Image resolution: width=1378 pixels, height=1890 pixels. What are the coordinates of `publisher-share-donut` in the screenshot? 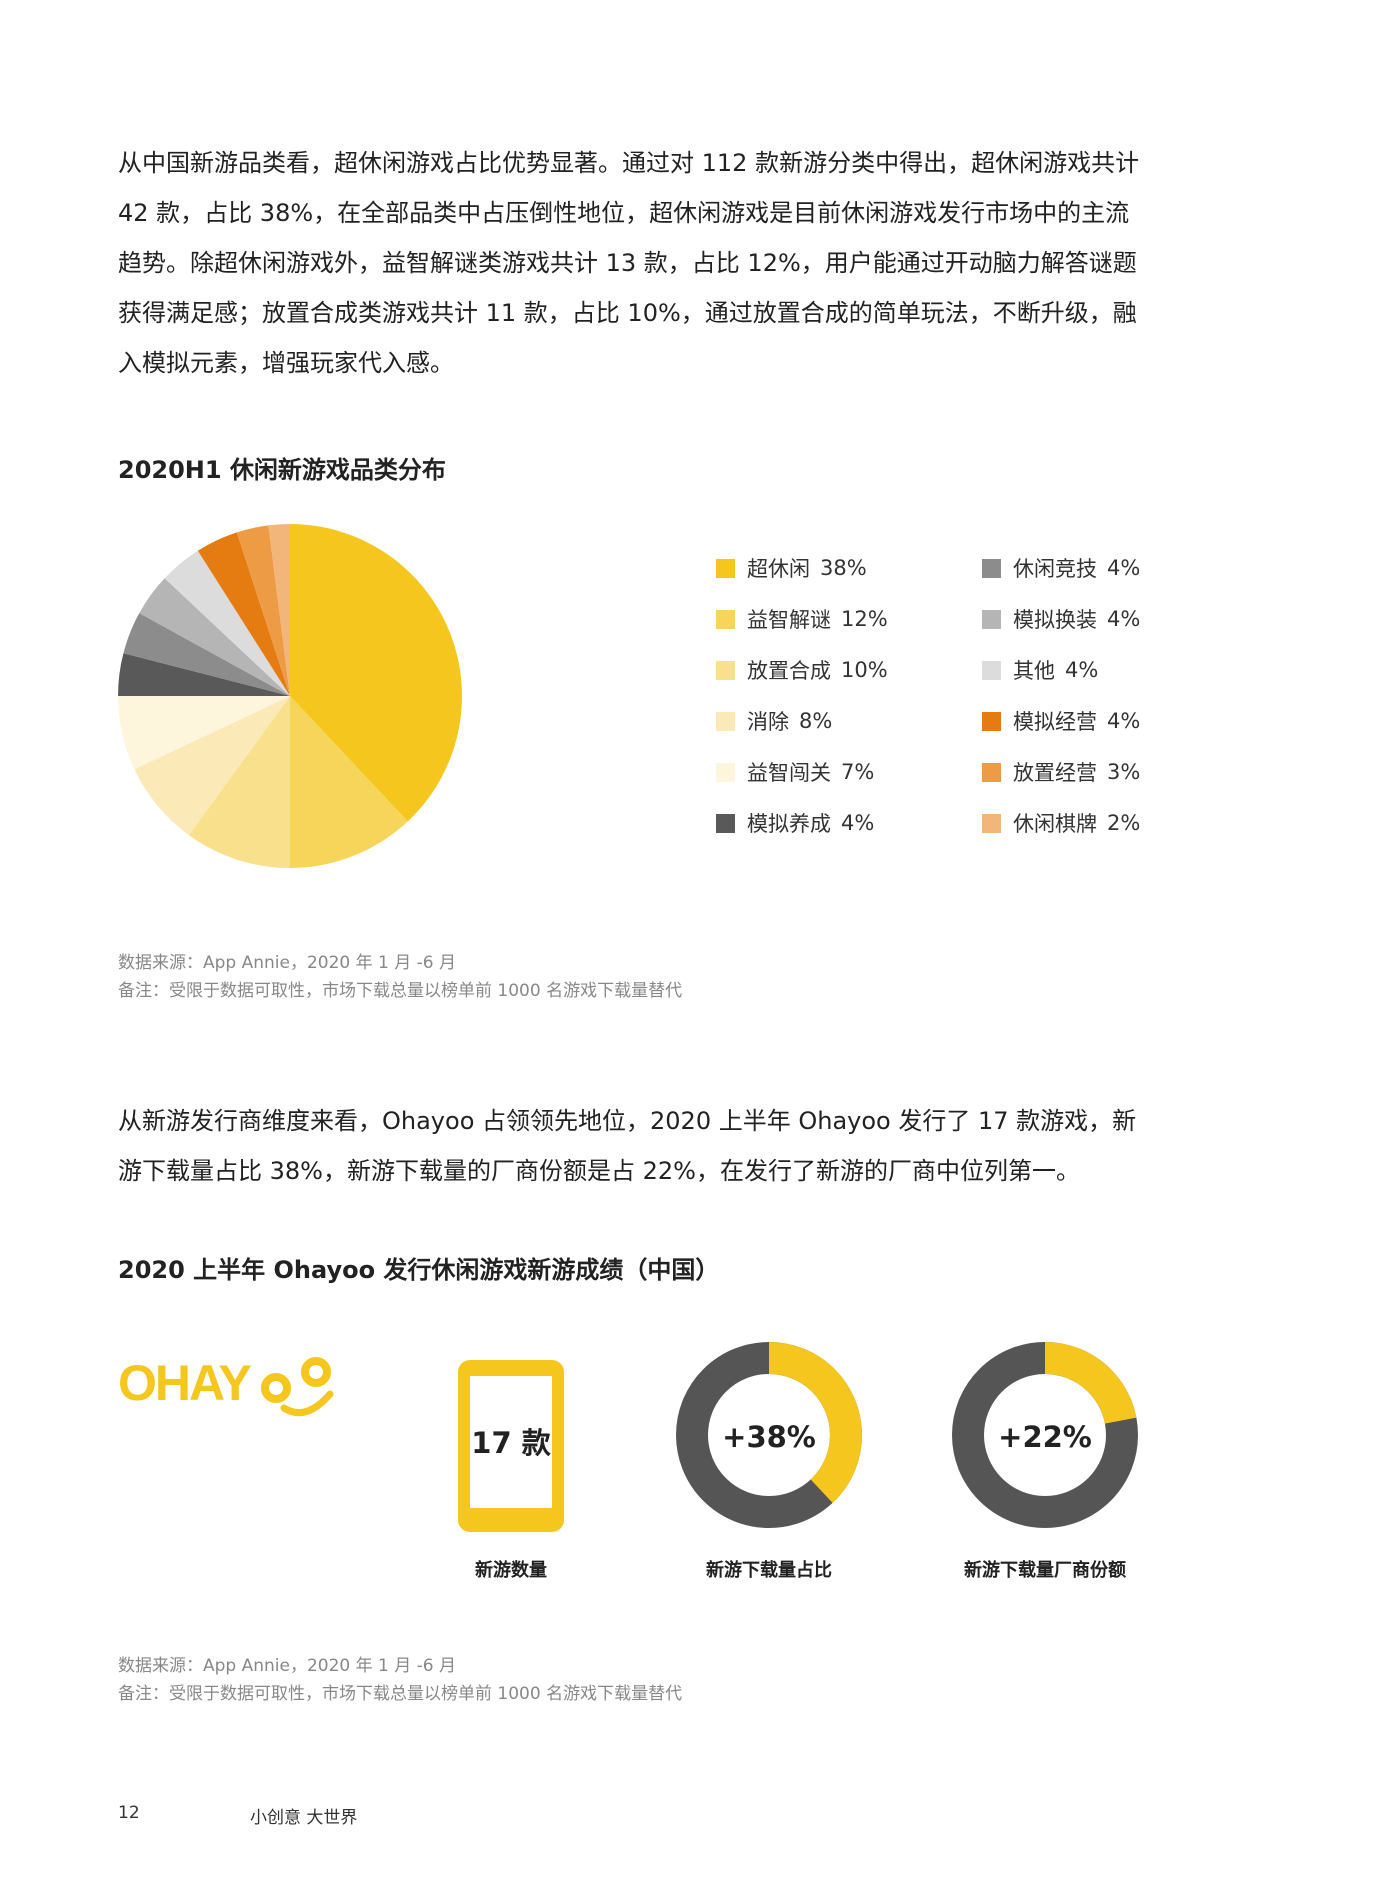 It's located at (1045, 1435).